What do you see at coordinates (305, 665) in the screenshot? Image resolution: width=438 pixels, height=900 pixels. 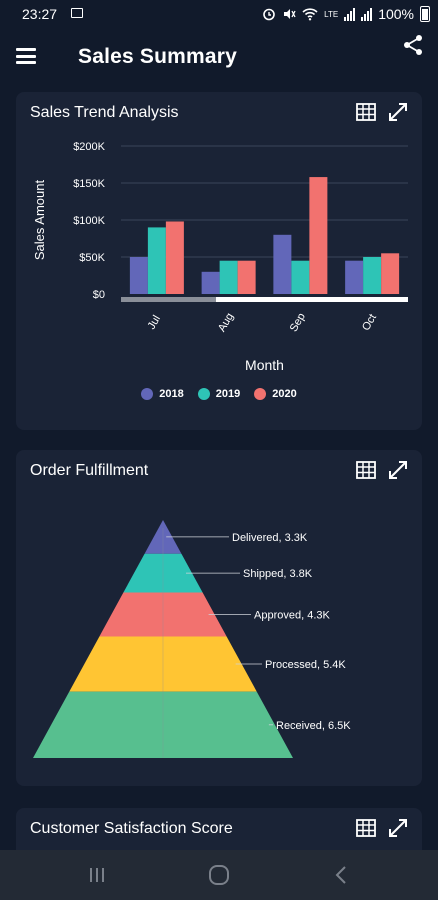 I see `pyramid-label: Processed, 5.4K` at bounding box center [305, 665].